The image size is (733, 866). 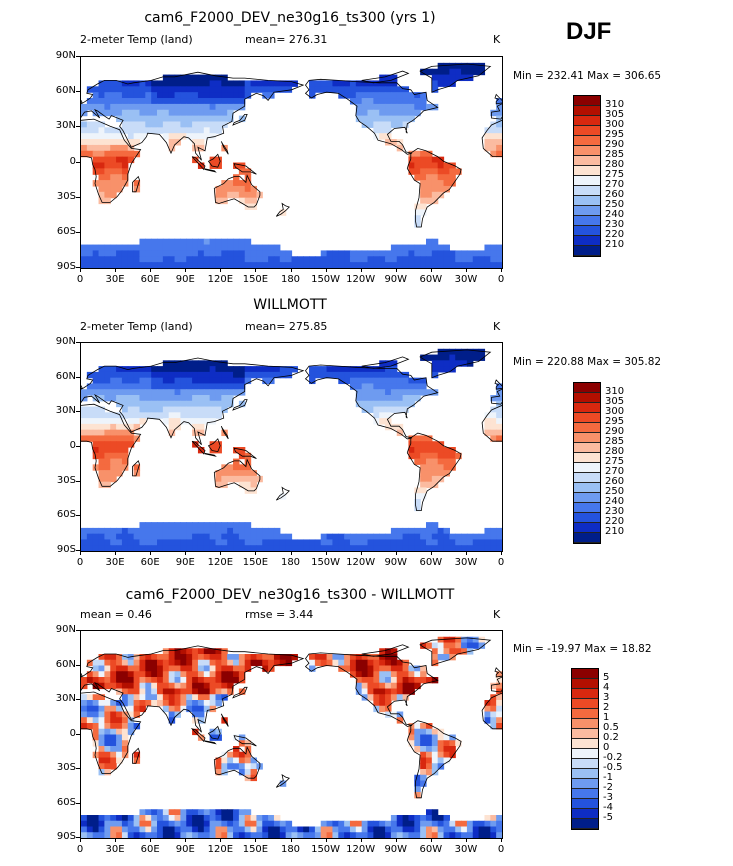 What do you see at coordinates (615, 244) in the screenshot?
I see `colorbar-label: 210` at bounding box center [615, 244].